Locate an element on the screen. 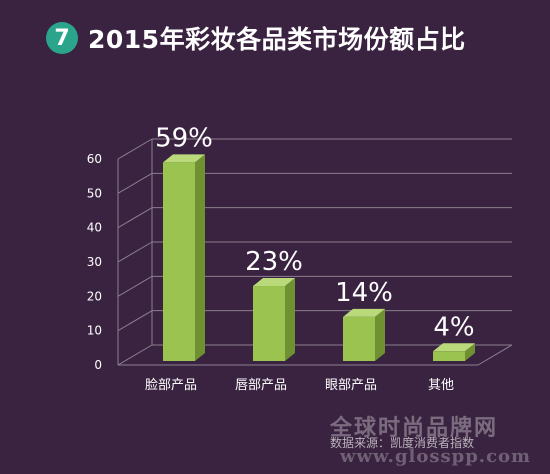 The image size is (550, 474). y-tick-label: 60 is located at coordinates (94, 159).